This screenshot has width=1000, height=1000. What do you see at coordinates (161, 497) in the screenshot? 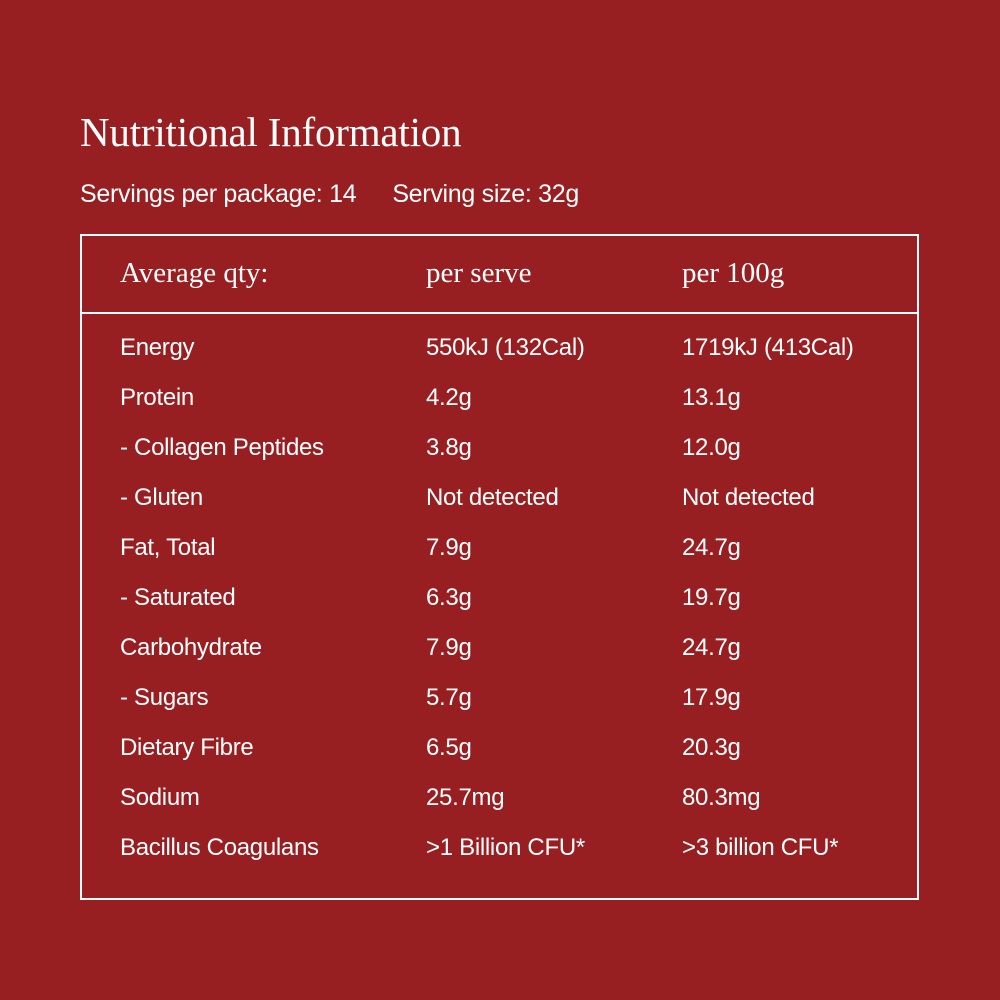
I see `nutrient-name: - Gluten` at bounding box center [161, 497].